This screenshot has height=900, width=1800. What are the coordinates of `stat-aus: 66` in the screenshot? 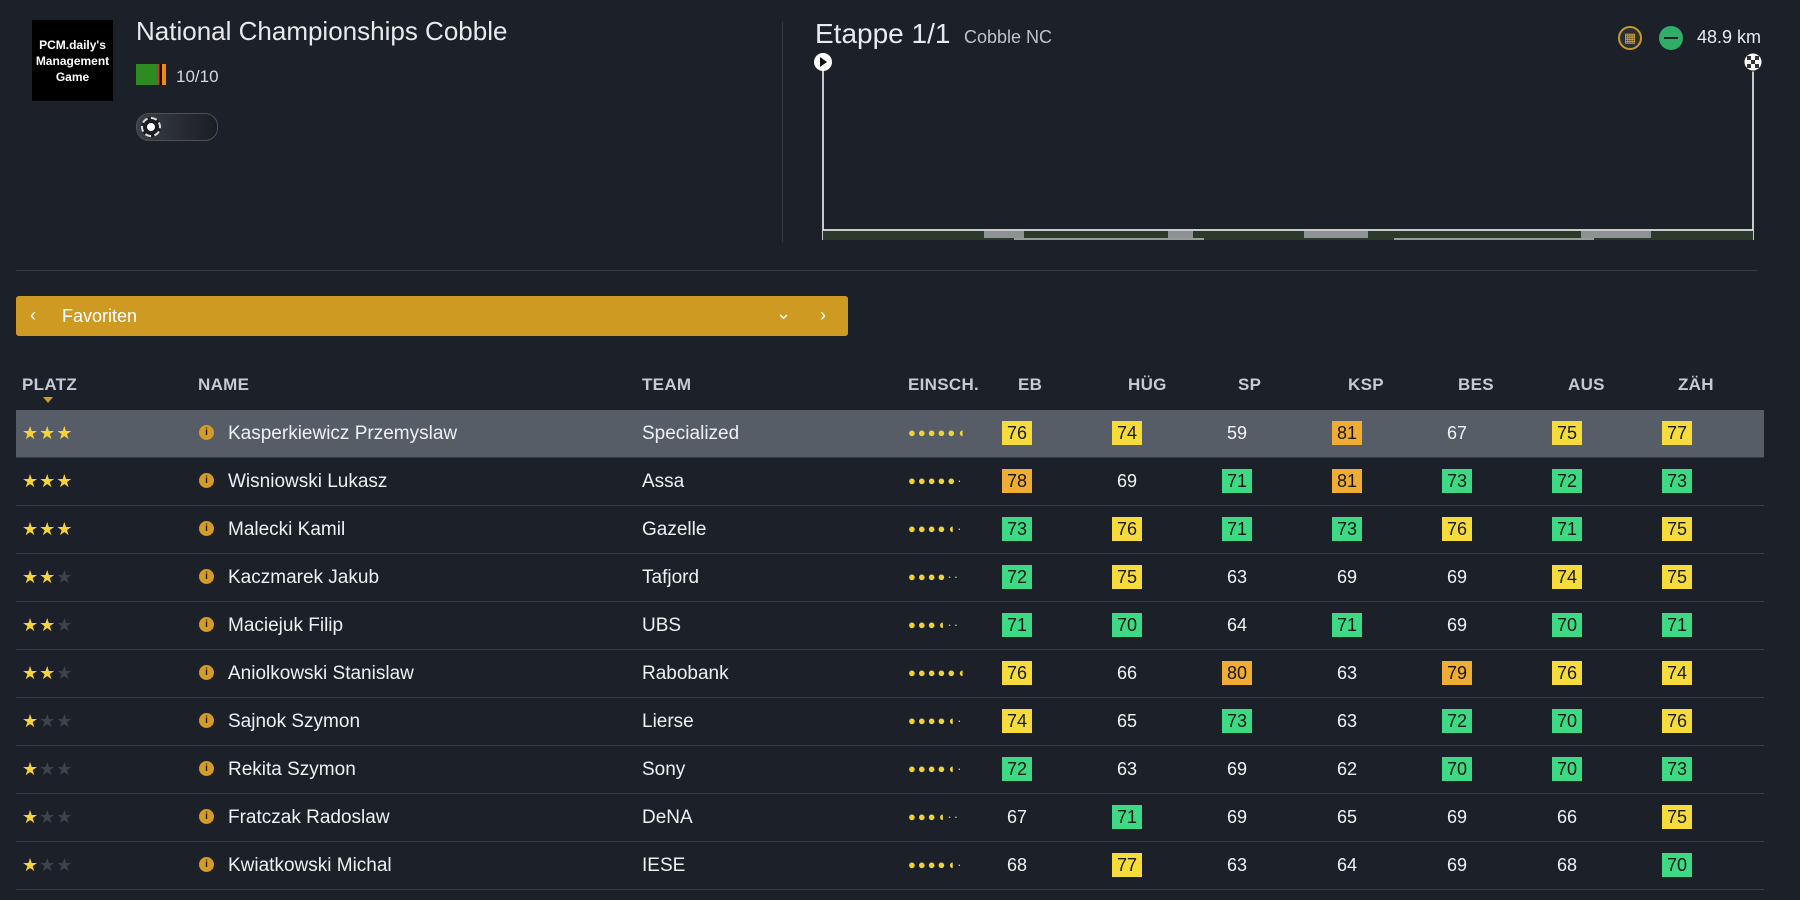 It's located at (1567, 817).